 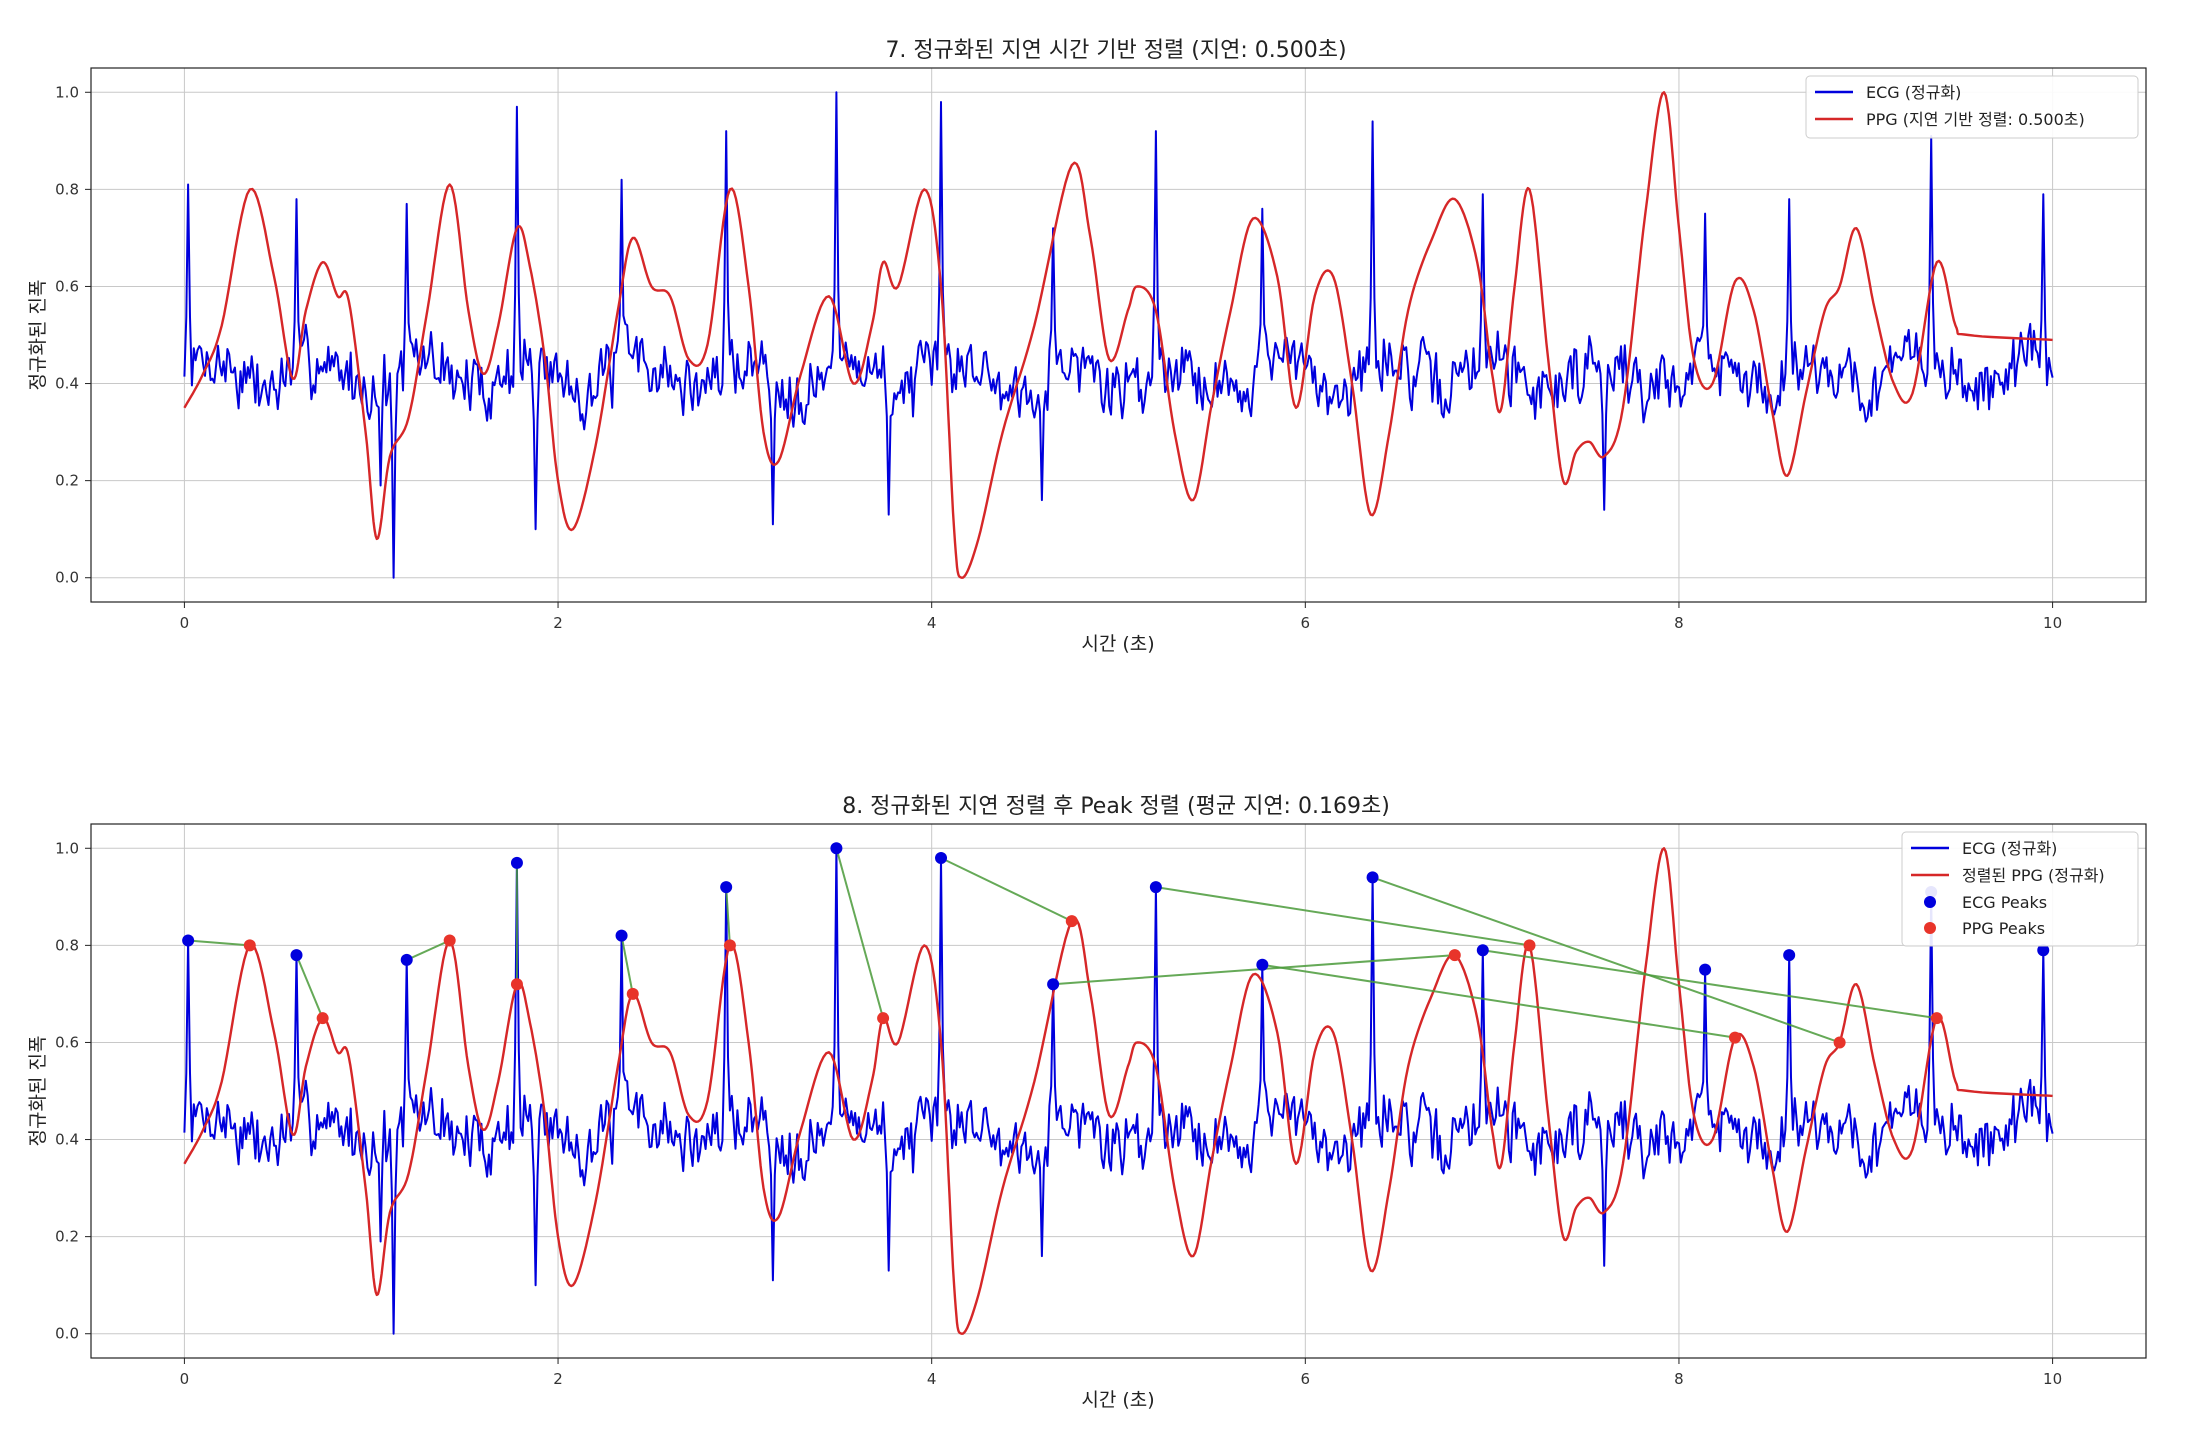 I want to click on chart-8-xtick-label-8: 8, so click(x=1679, y=1379).